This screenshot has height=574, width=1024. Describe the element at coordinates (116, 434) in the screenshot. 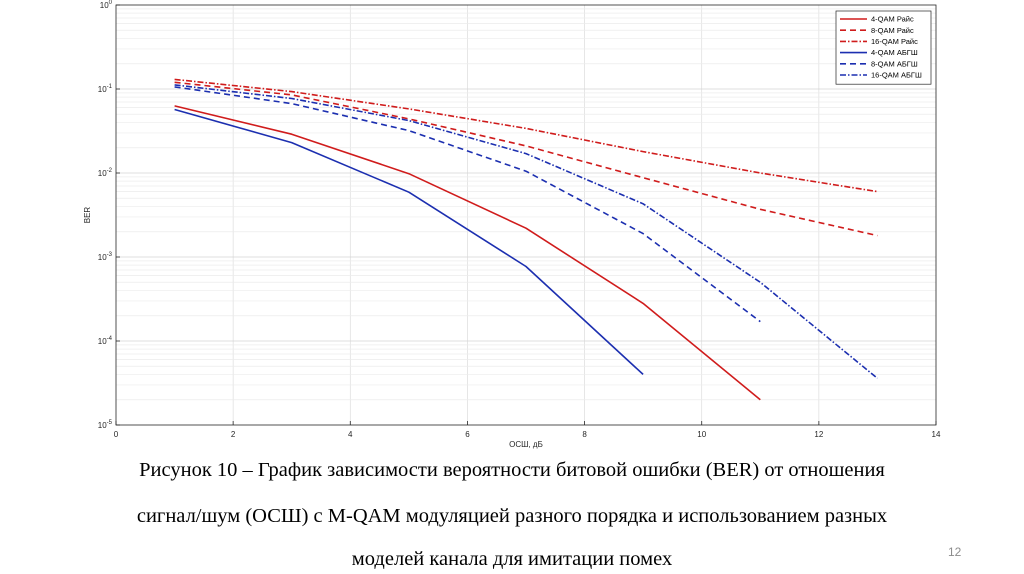

I see `x-tick-label: 0` at that location.